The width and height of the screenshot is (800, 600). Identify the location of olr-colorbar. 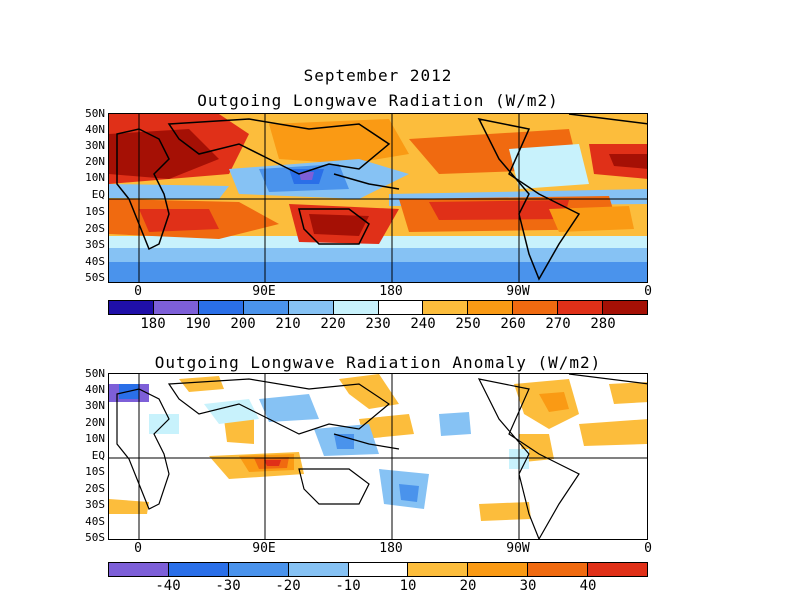
(378, 307).